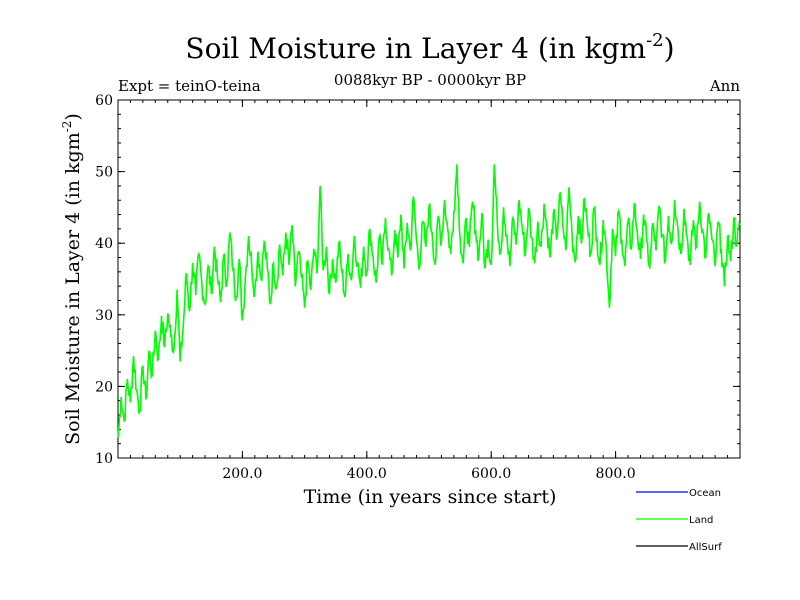 The image size is (800, 600). I want to click on legend-label-ocean: Ocean, so click(705, 493).